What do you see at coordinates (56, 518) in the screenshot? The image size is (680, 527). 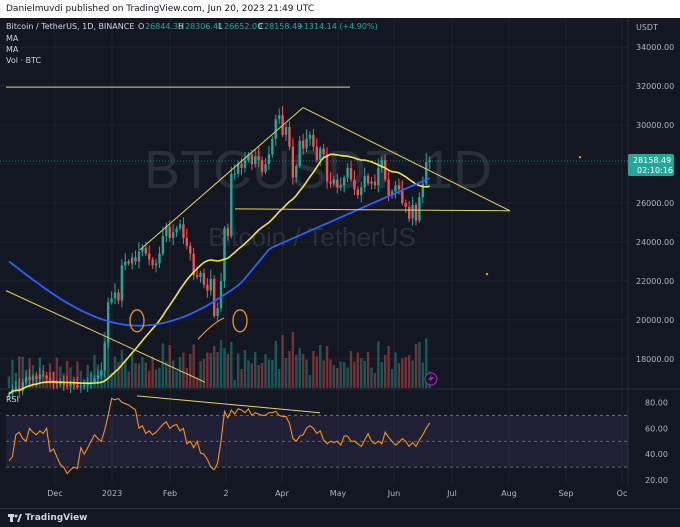 I see `tradingview-brand: TradingView` at bounding box center [56, 518].